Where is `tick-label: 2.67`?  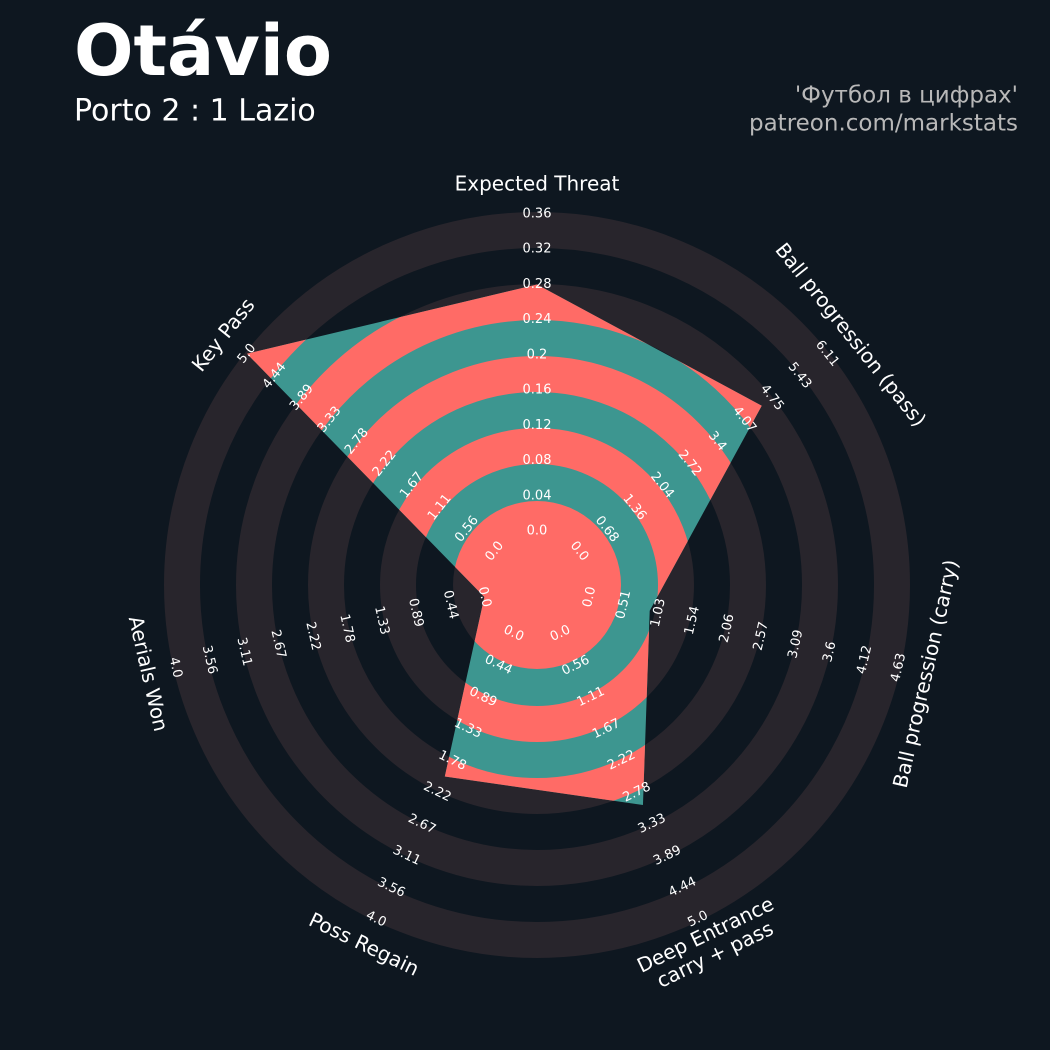 tick-label: 2.67 is located at coordinates (278, 644).